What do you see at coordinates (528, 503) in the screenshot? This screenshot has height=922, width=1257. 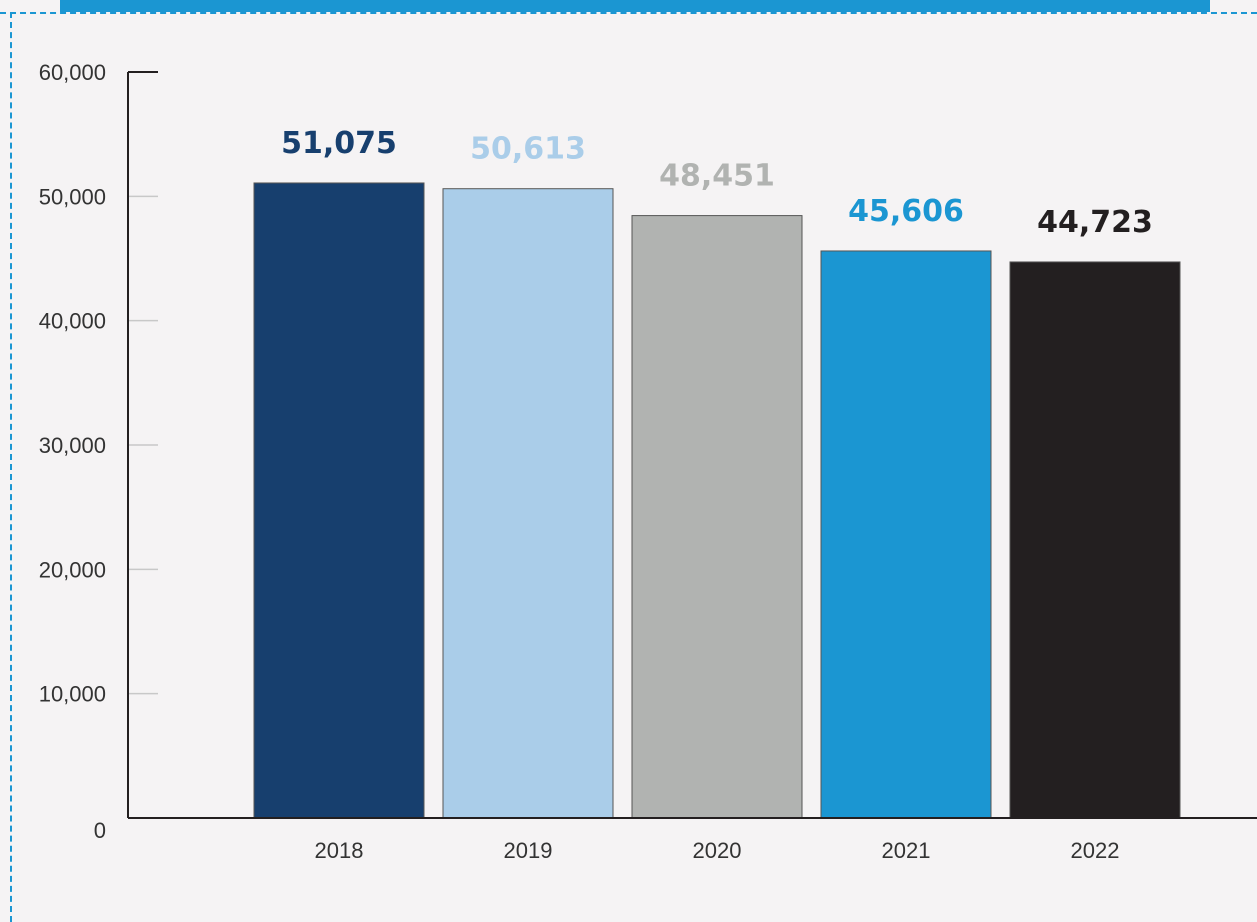 I see `bar-2019` at bounding box center [528, 503].